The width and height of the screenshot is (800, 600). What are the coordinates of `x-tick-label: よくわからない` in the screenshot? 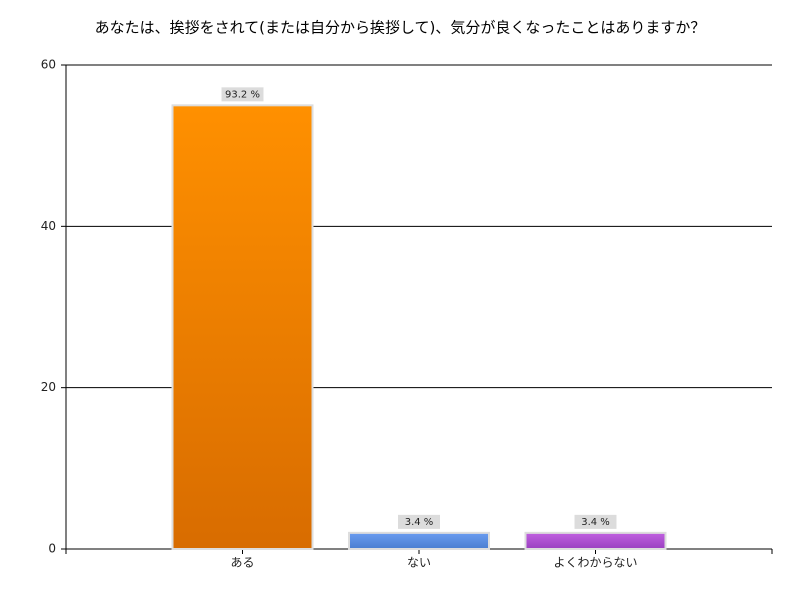 It's located at (595, 563).